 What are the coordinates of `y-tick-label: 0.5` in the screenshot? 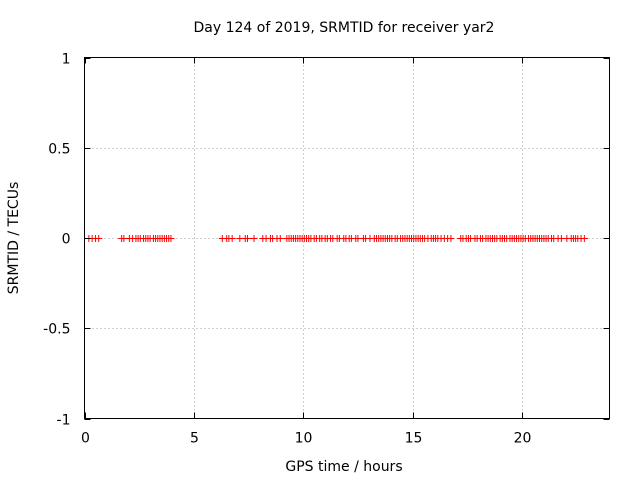 It's located at (59, 150).